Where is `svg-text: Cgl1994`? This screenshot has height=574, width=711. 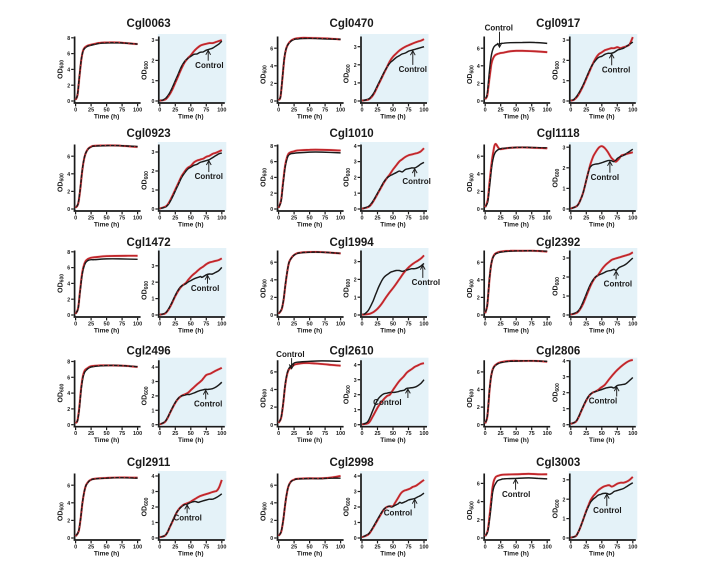
svg-text: Cgl1994 is located at coordinates (352, 243).